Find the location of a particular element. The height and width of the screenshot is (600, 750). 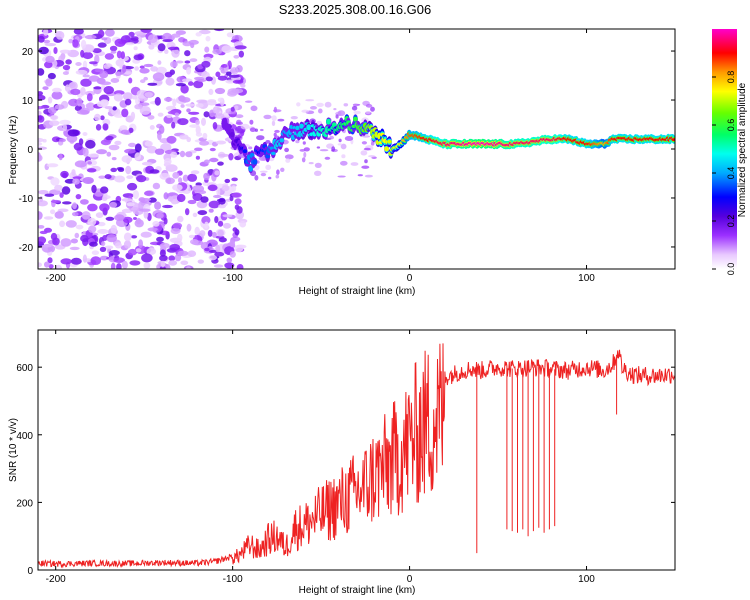

y-tick-label: 20 is located at coordinates (28, 52).